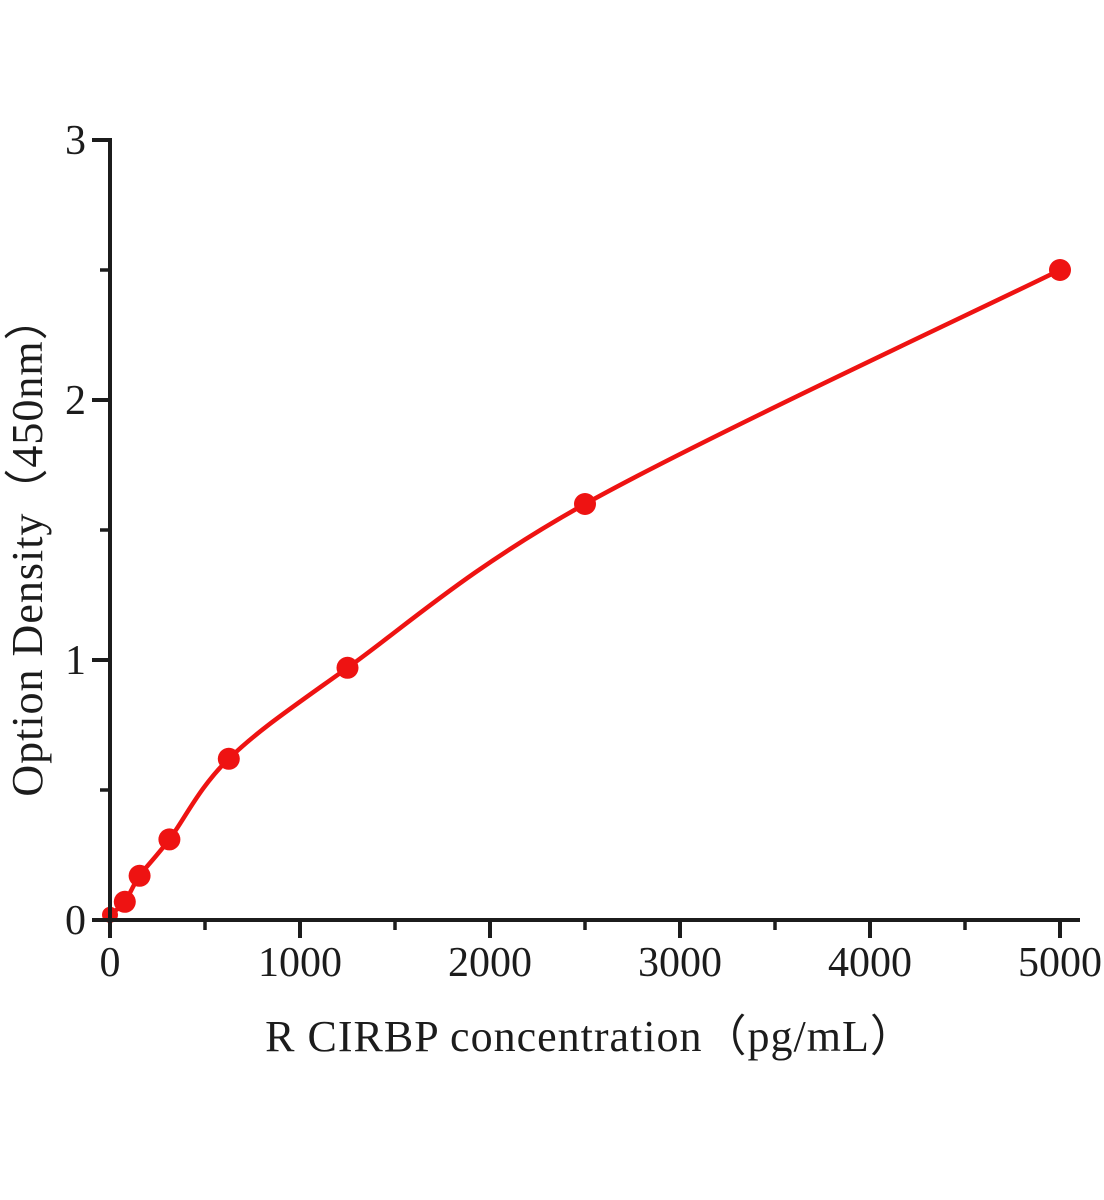  Describe the element at coordinates (75, 141) in the screenshot. I see `y-tick-label: 3` at that location.